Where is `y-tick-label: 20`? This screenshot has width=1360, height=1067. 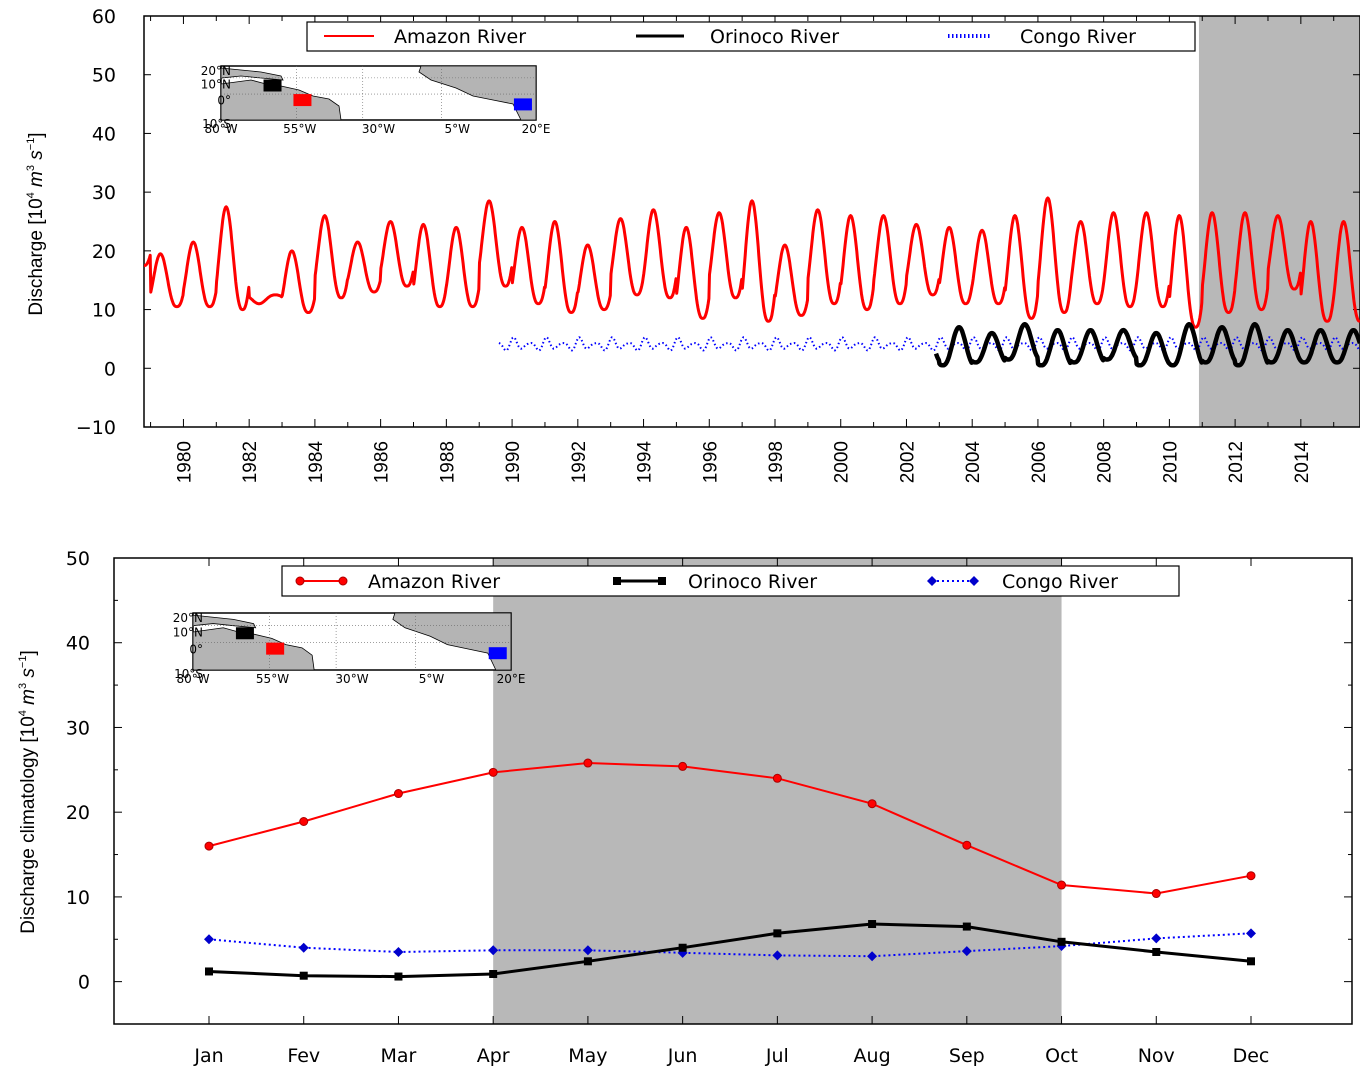
y-tick-label: 20 is located at coordinates (104, 252).